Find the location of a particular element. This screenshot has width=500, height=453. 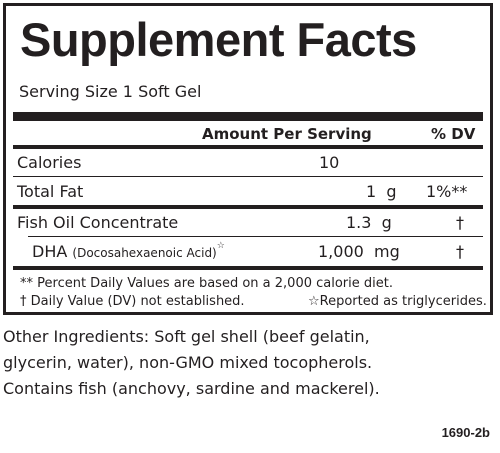

serving-size: Serving Size 1 Soft Gel is located at coordinates (110, 91).